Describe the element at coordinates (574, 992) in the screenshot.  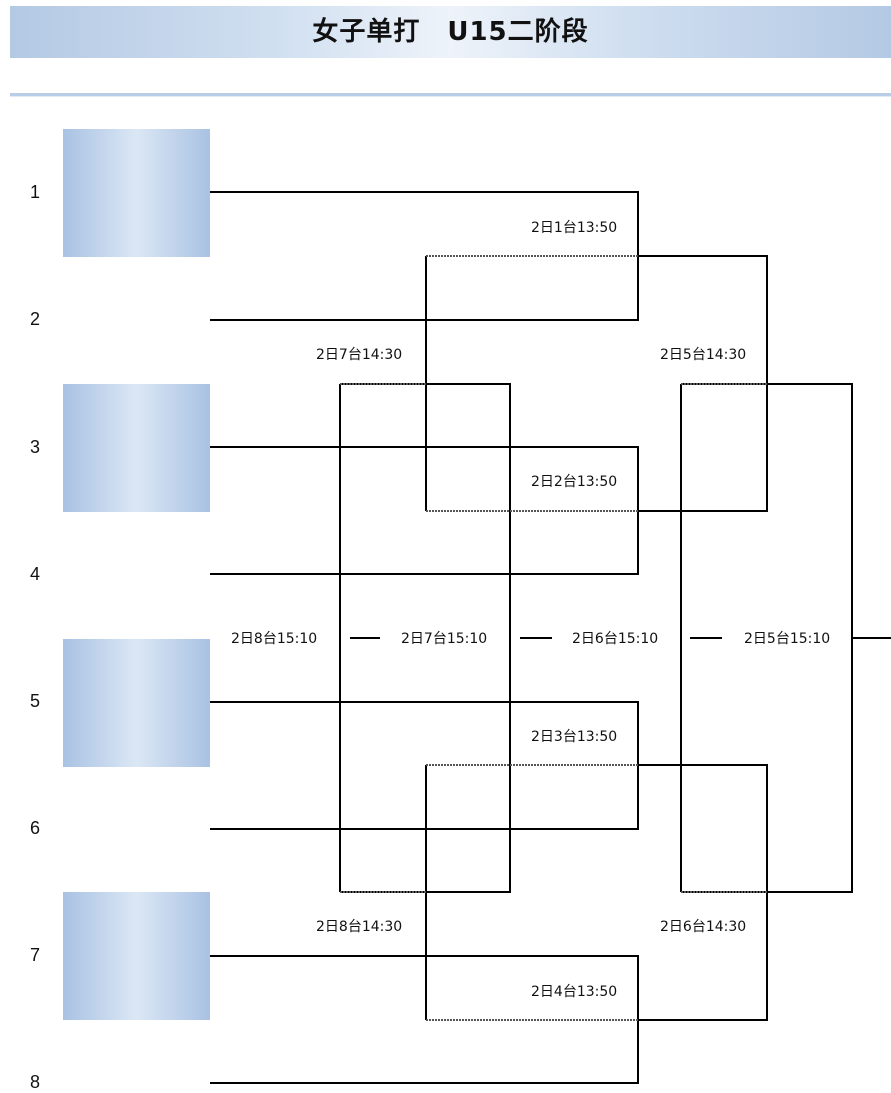
I see `match-label-r1-m4: 2日4台13:50` at that location.